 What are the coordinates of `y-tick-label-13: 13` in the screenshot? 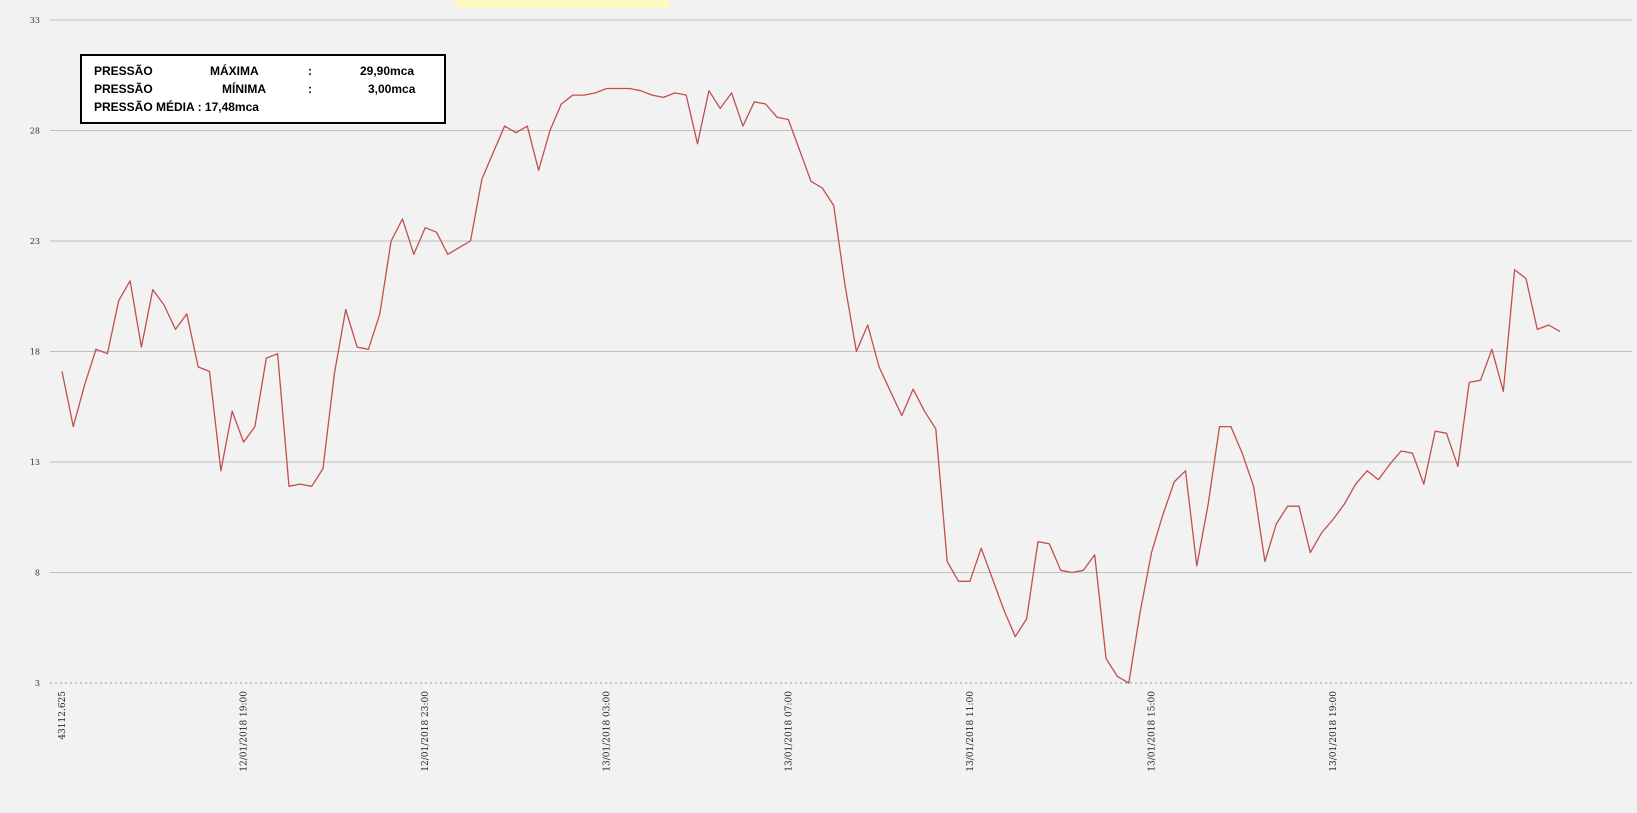 It's located at (35, 462).